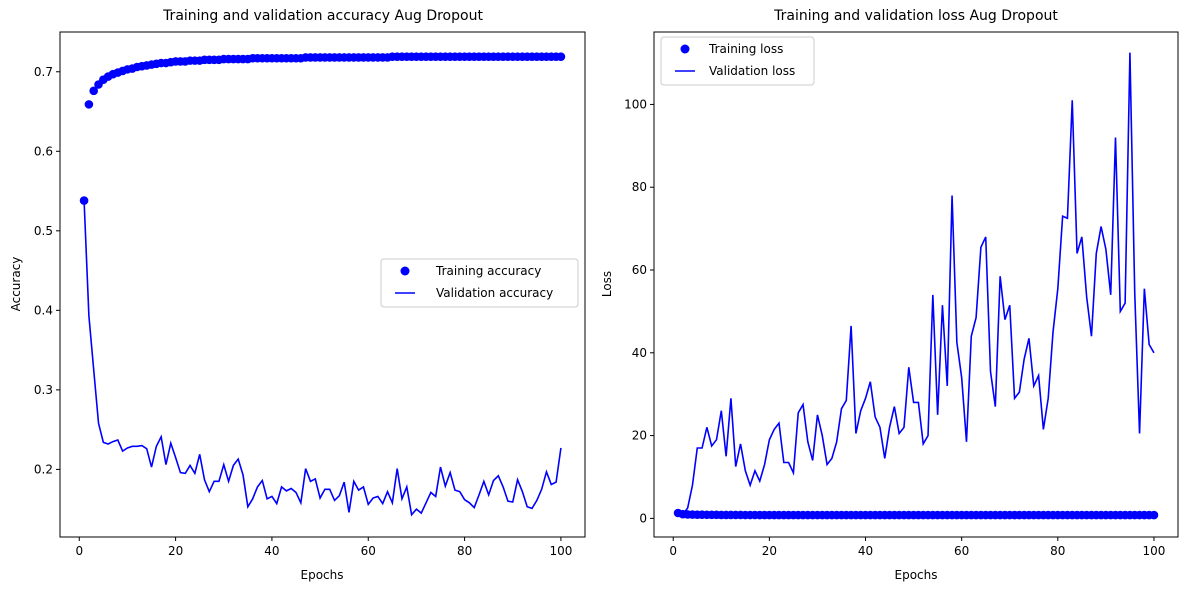 The height and width of the screenshot is (590, 1189). Describe the element at coordinates (494, 293) in the screenshot. I see `accuracy-legend-label-validation: Validation accuracy` at that location.